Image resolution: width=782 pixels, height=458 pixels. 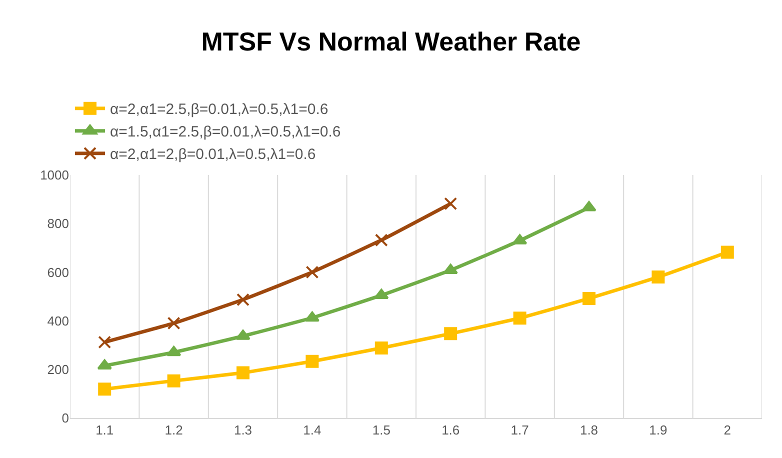 I want to click on y-tick-label: 400, so click(x=58, y=320).